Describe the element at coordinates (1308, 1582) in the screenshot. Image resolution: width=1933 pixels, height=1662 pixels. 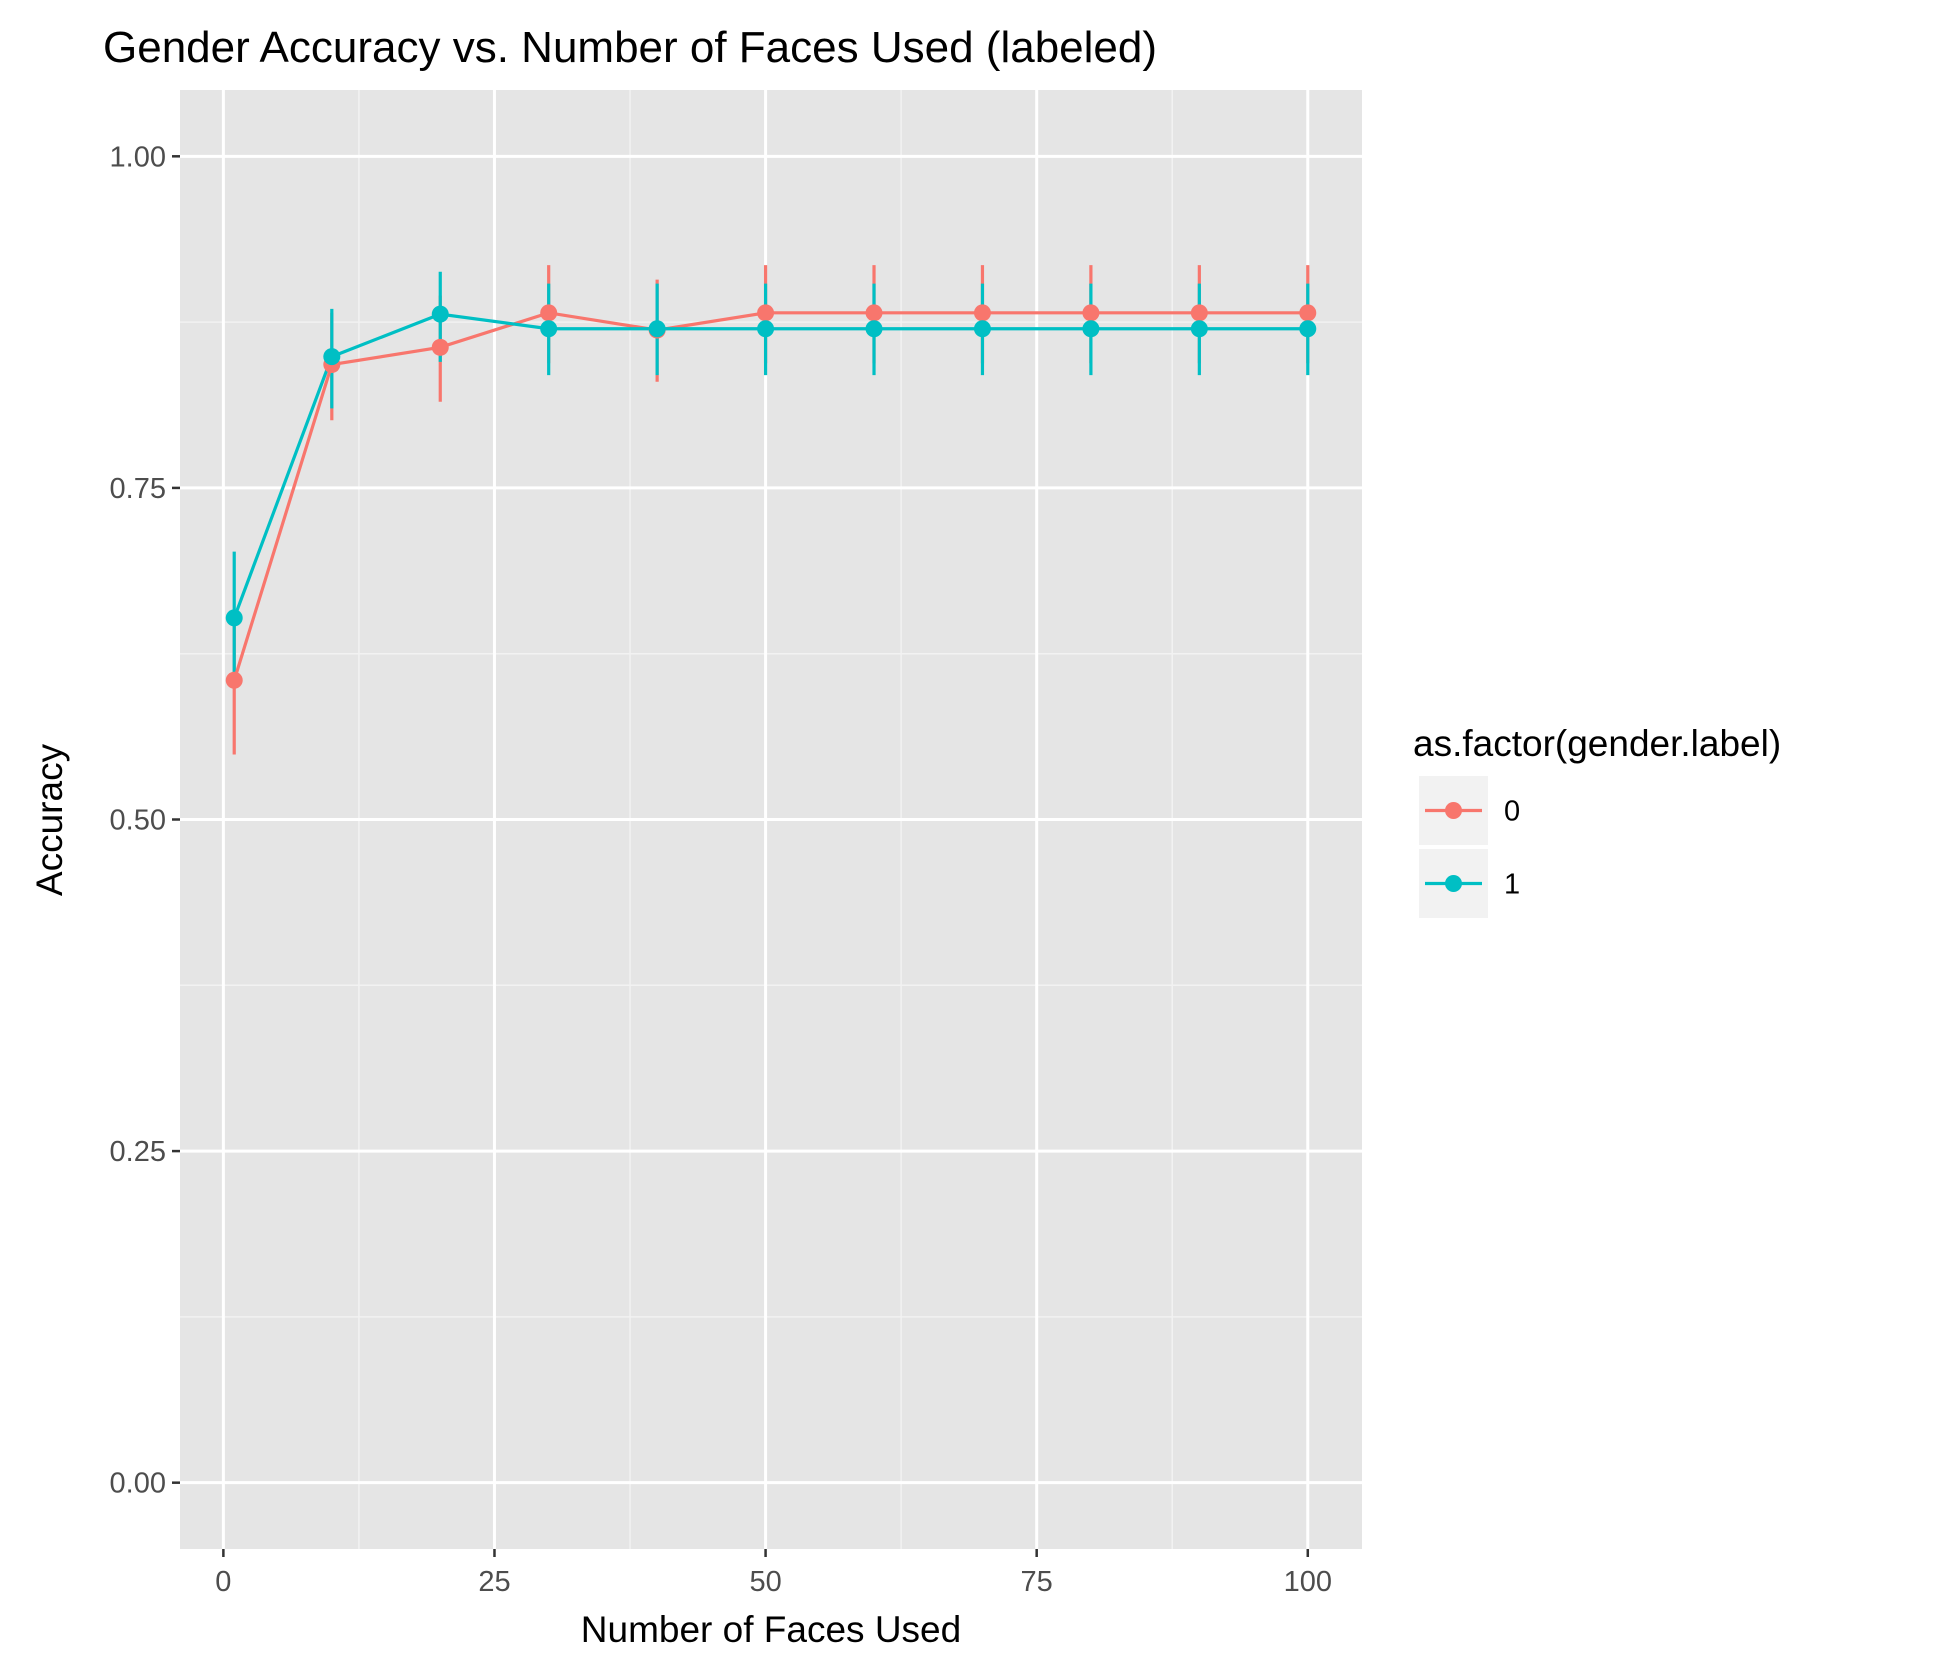
I see `x-tick-label: 100` at that location.